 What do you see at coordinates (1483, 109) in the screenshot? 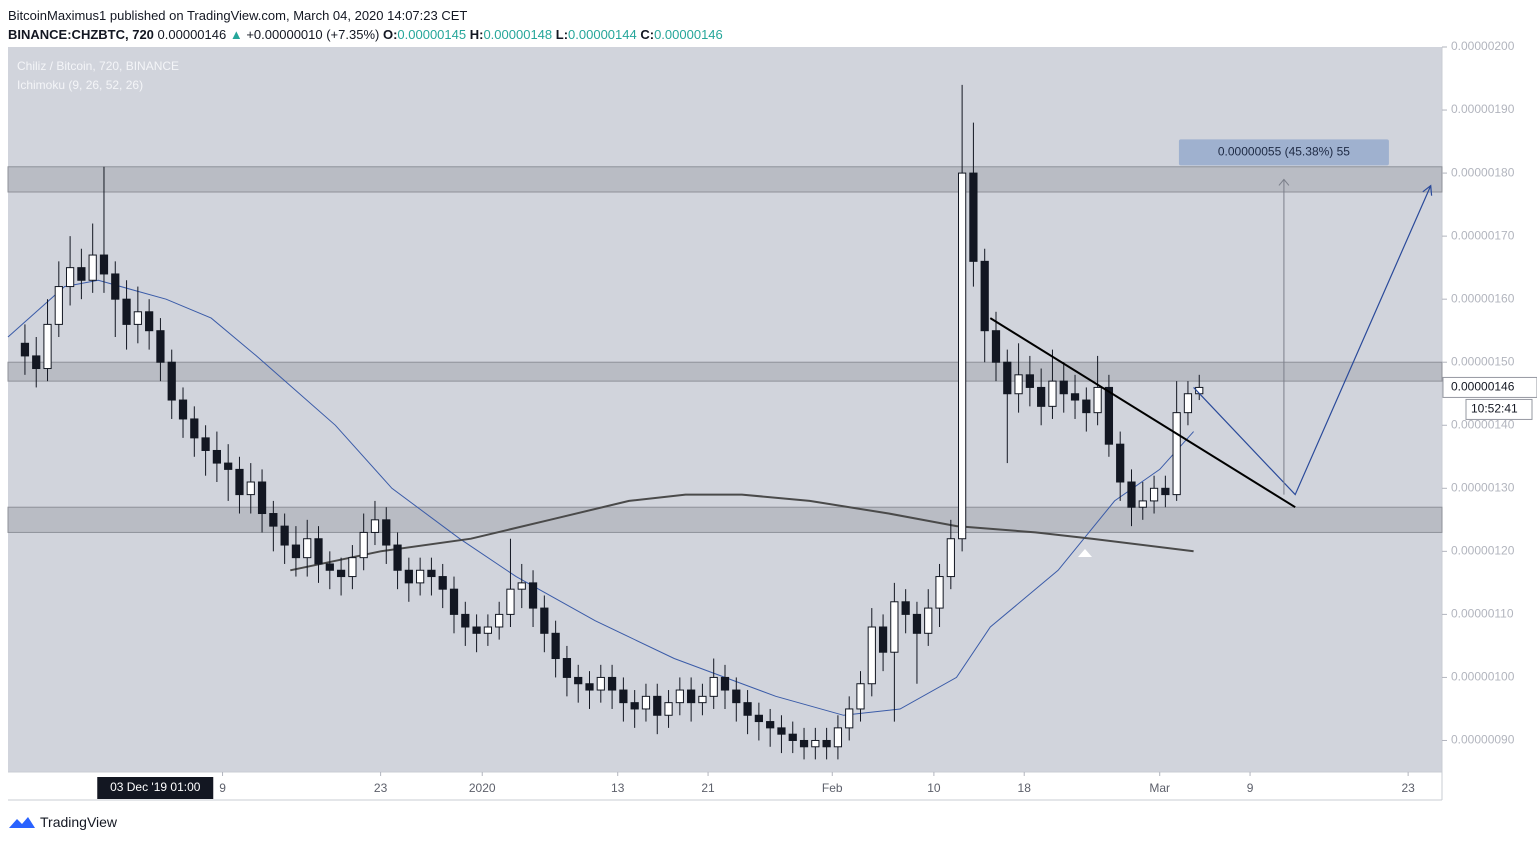
I see `y-tick-label: 0.00000190` at bounding box center [1483, 109].